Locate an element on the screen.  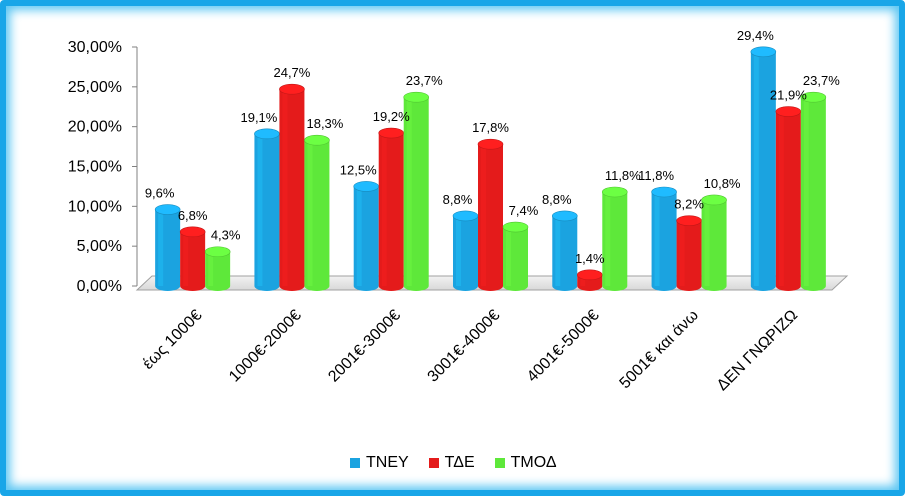
data-label: 1,4% is located at coordinates (590, 258).